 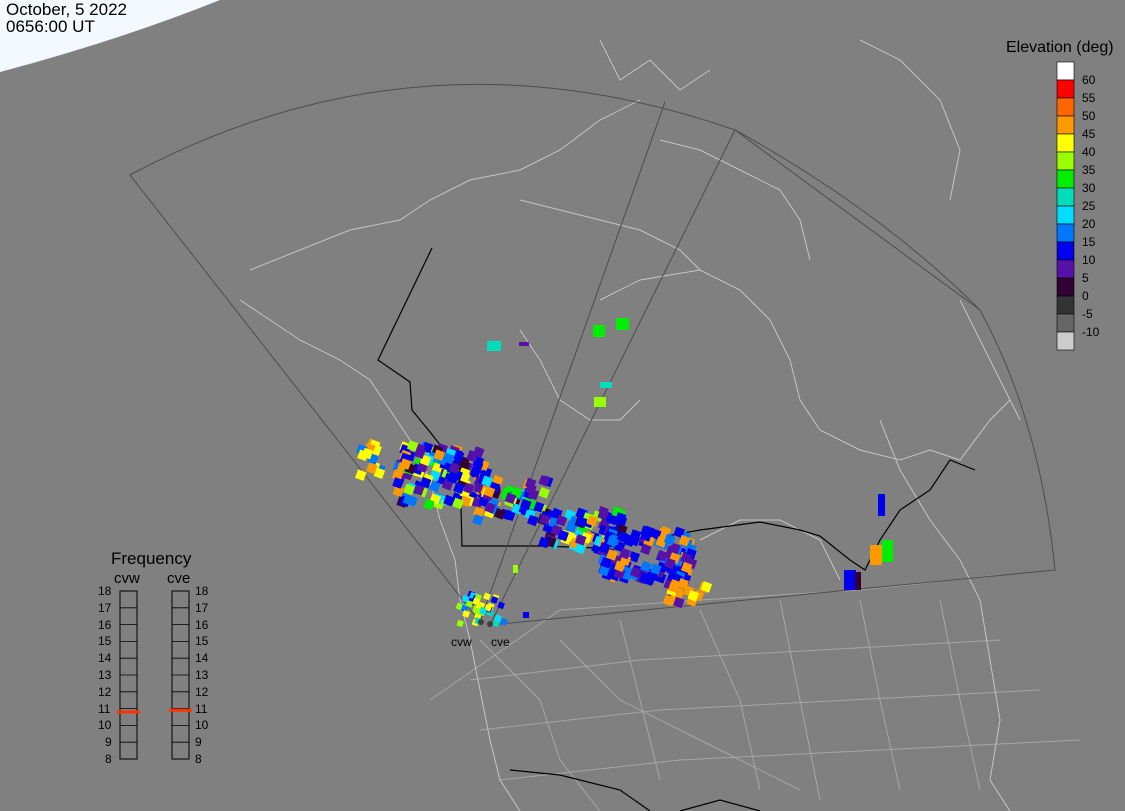 I want to click on frequency-title: Frequency, so click(x=151, y=558).